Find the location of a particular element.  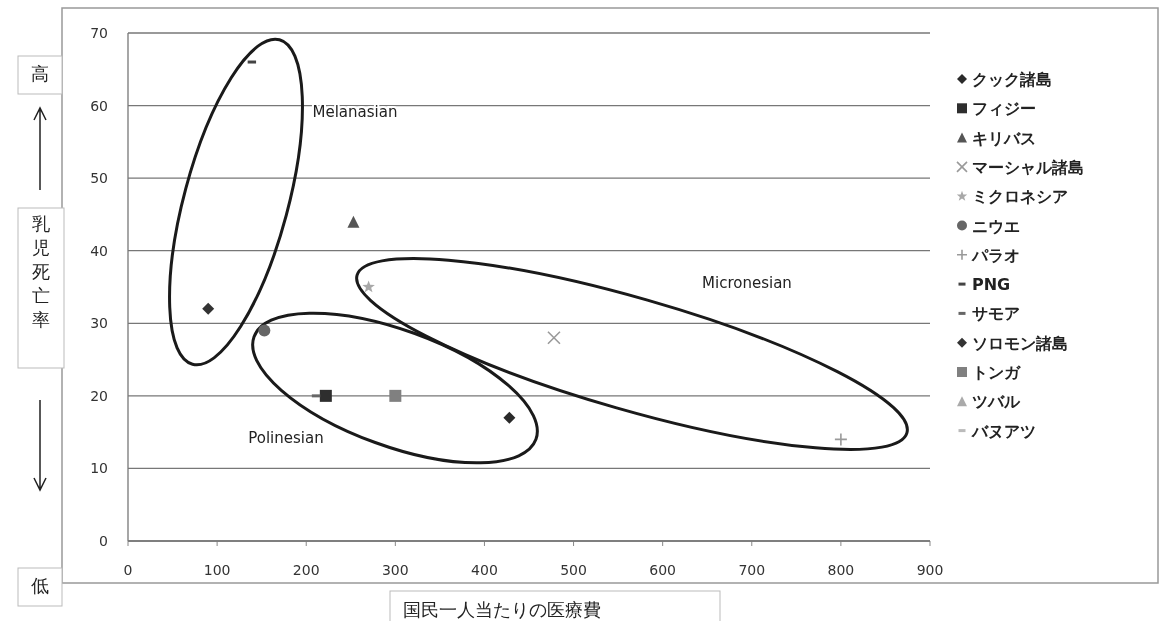

y-tick-label: 30 is located at coordinates (99, 323).